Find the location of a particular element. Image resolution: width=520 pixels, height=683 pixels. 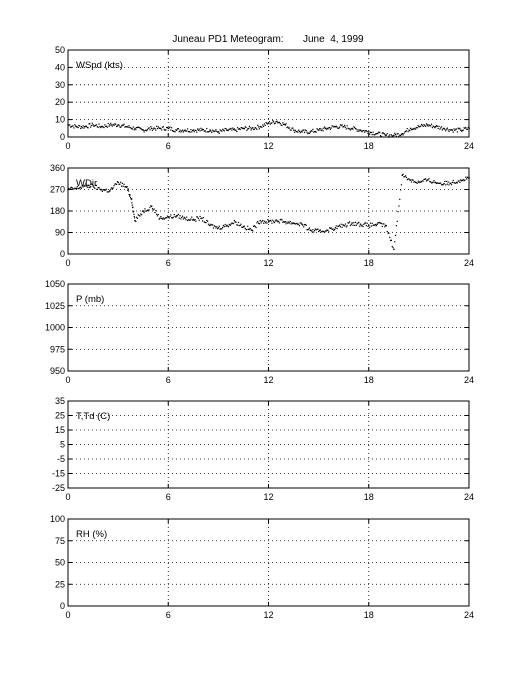

y-tick-label: 950 is located at coordinates (57, 371).